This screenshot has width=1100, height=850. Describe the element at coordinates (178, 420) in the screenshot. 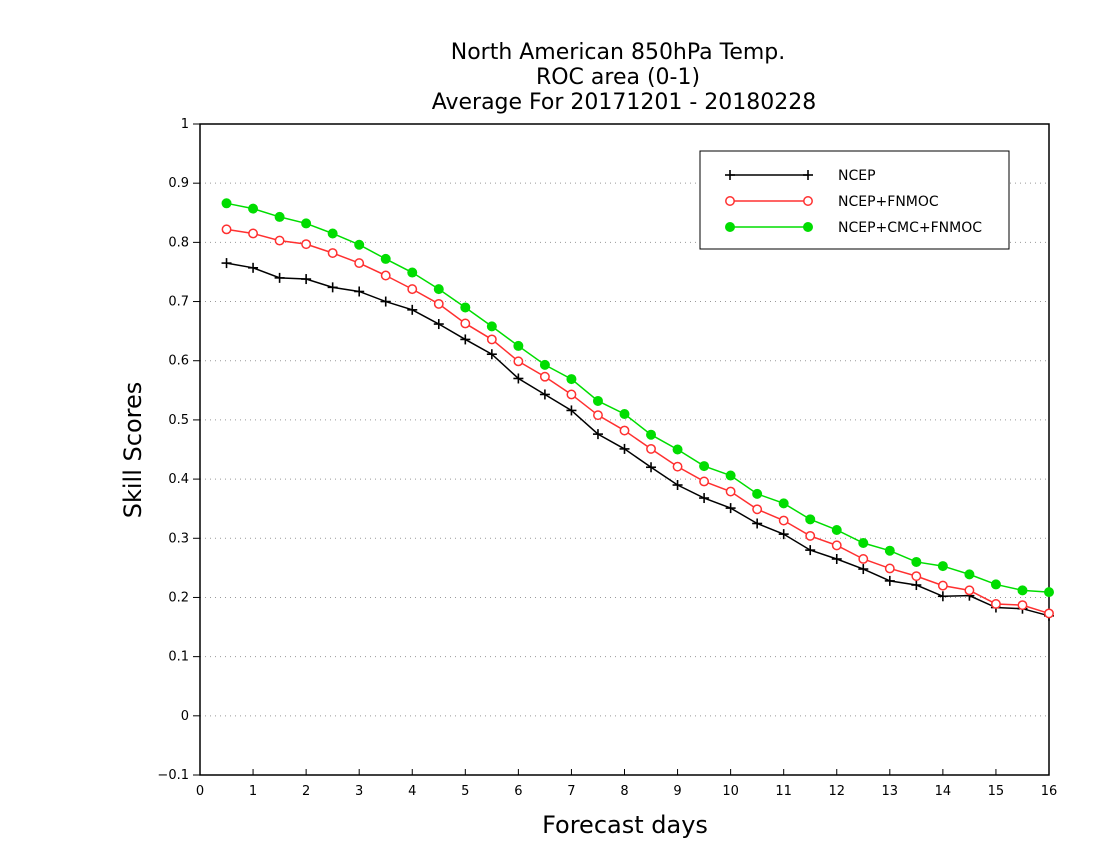

I see `y-tick-label: 0.5` at that location.